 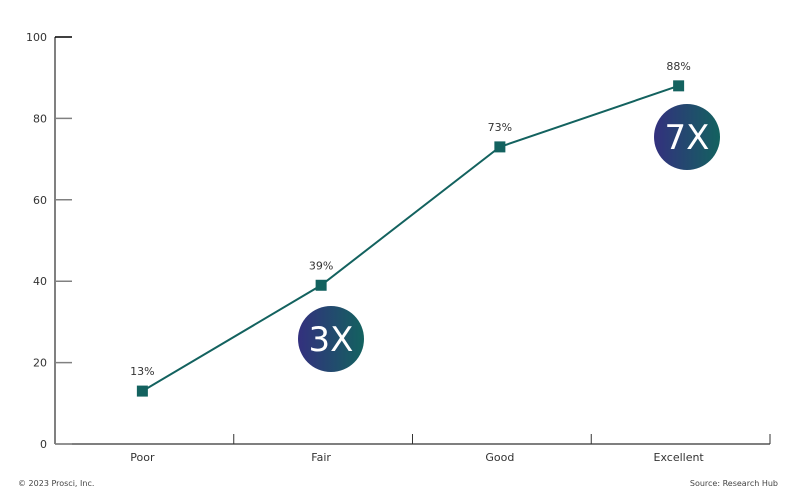 What do you see at coordinates (40, 200) in the screenshot?
I see `y-tick-label: 60` at bounding box center [40, 200].